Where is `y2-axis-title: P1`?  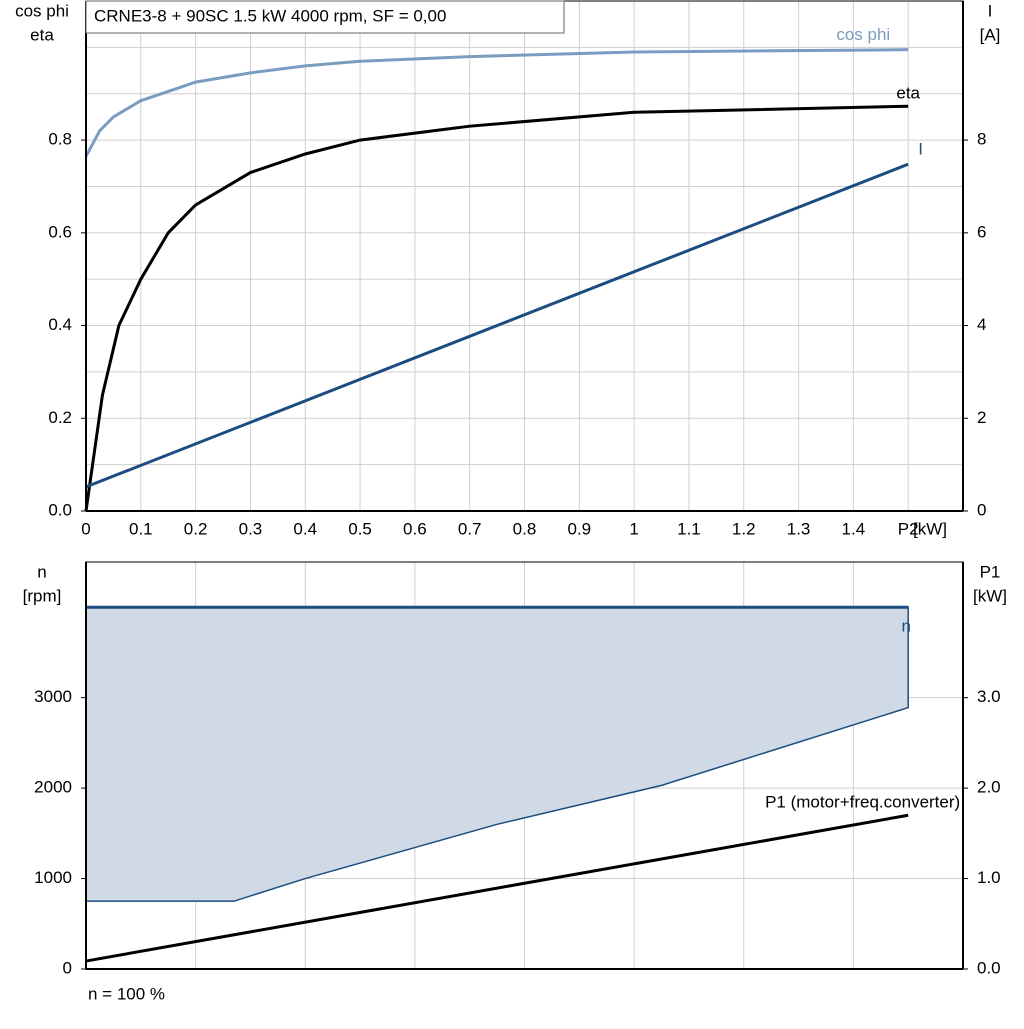 y2-axis-title: P1 is located at coordinates (990, 571).